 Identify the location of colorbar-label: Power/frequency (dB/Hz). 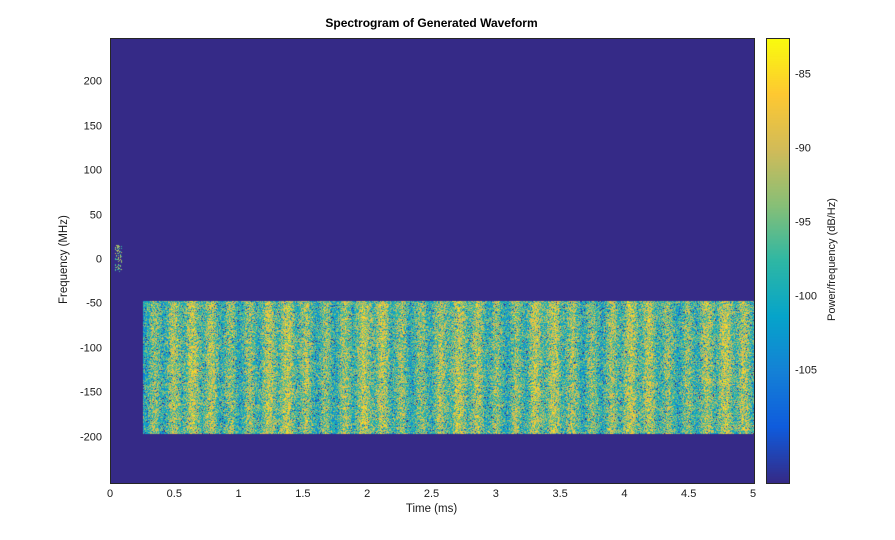
(832, 260).